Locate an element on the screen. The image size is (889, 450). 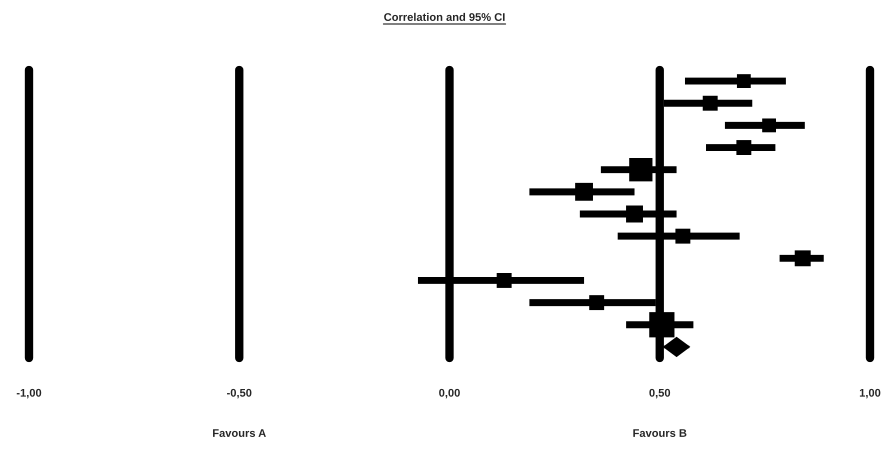
x-tick-label: 1,00 is located at coordinates (870, 393).